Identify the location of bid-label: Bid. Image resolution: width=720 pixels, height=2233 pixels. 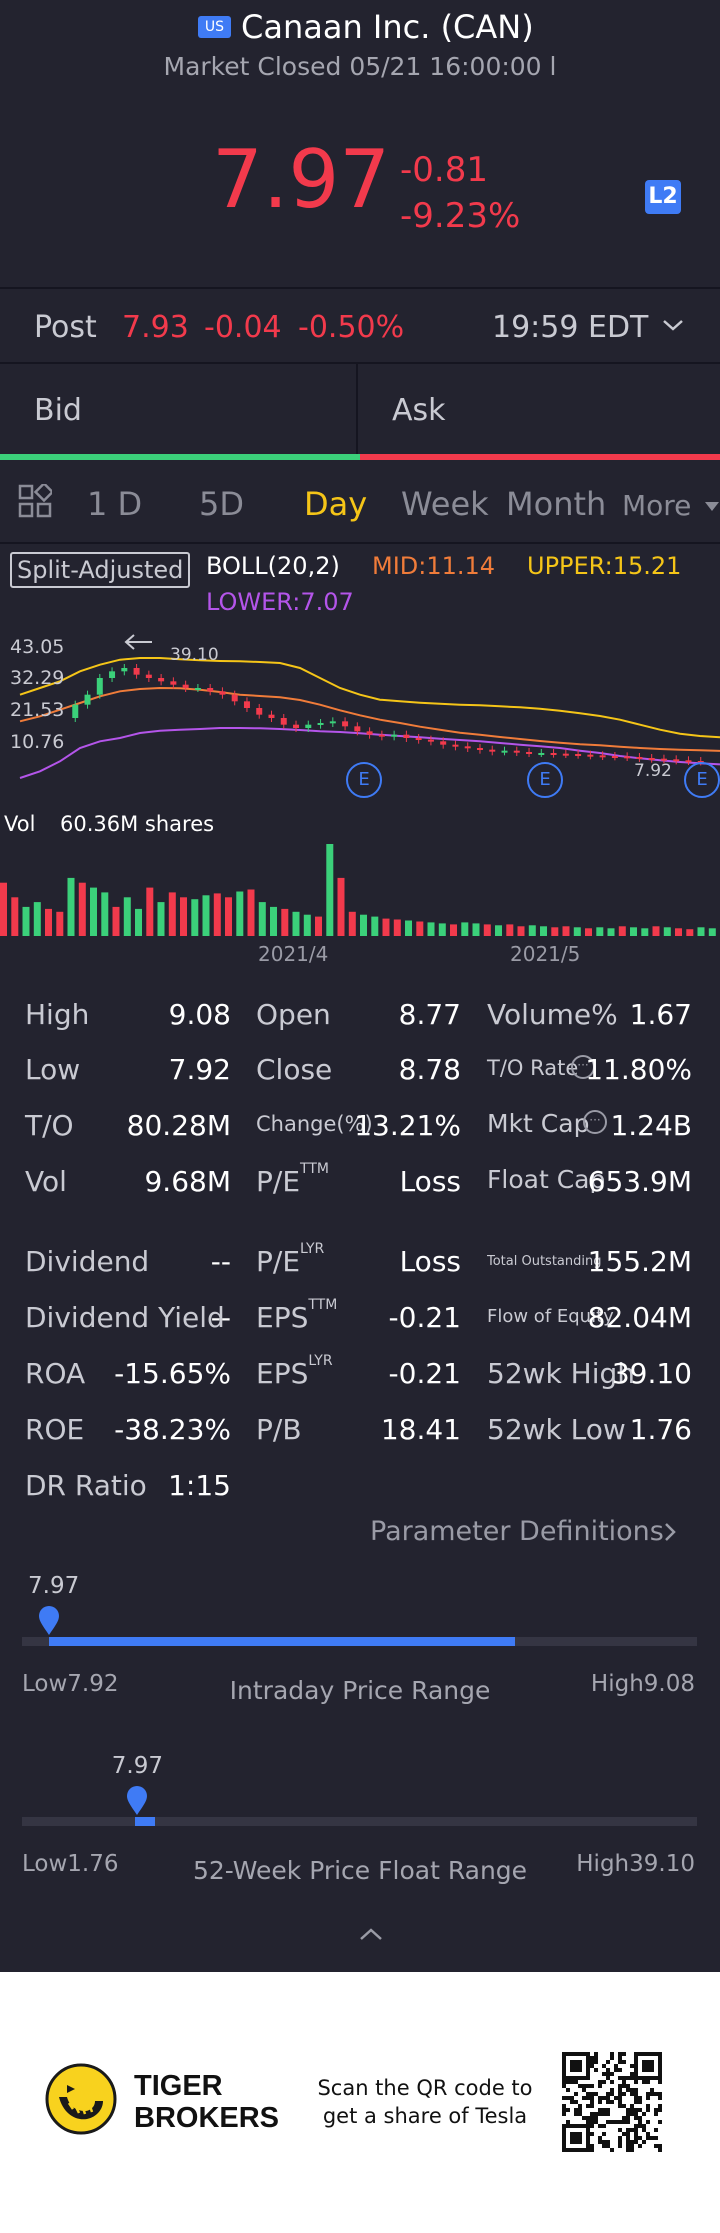
(58, 410).